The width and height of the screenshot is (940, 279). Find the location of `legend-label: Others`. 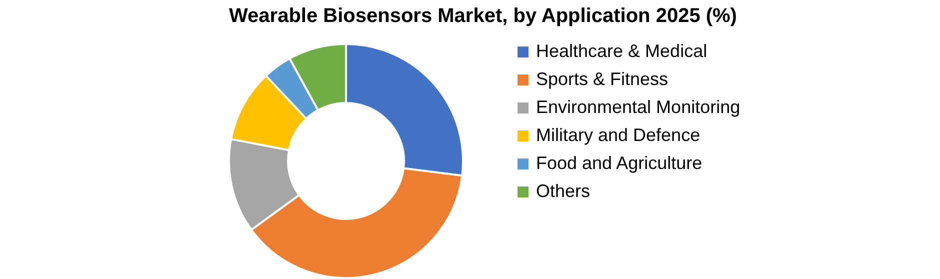

legend-label: Others is located at coordinates (563, 191).